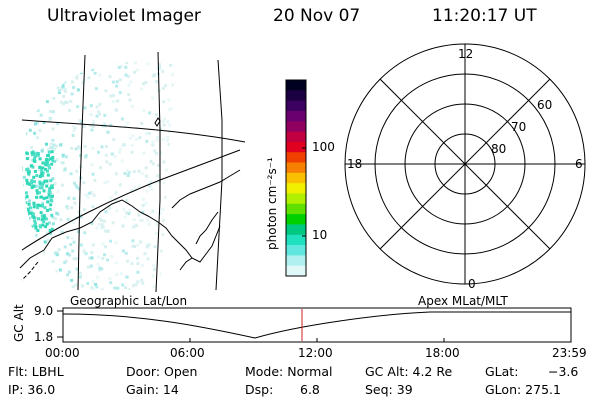 This screenshot has height=400, width=600. Describe the element at coordinates (472, 284) in the screenshot. I see `polar-label-0: 0` at that location.